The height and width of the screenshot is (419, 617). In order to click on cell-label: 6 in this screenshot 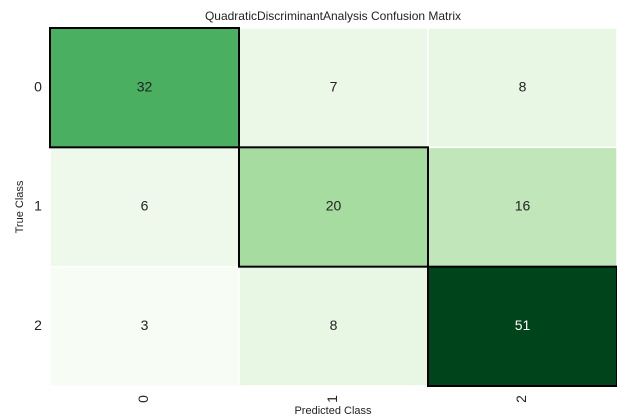, I will do `click(145, 206)`.